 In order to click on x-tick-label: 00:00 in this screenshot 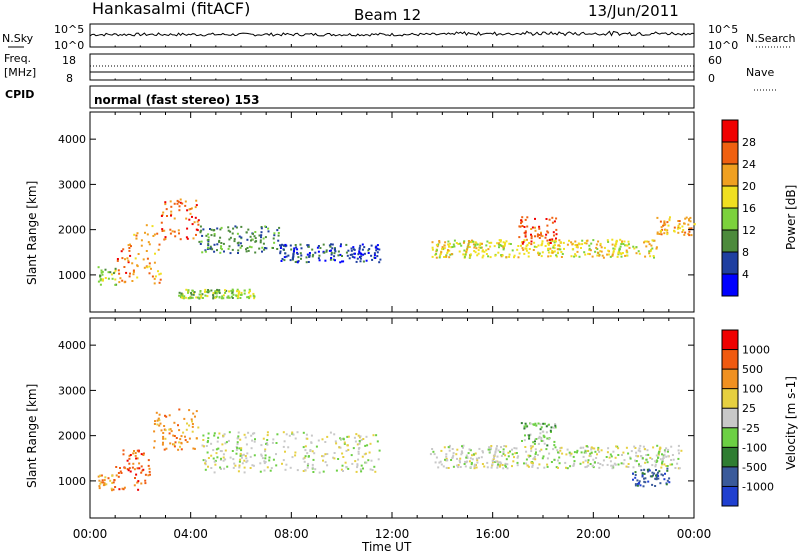, I will do `click(694, 534)`.